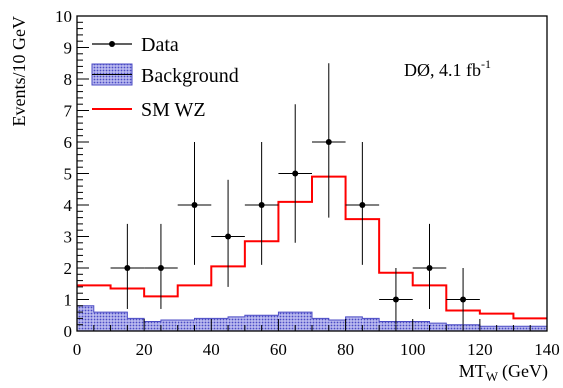 This screenshot has height=388, width=563. Describe the element at coordinates (345, 349) in the screenshot. I see `x-tick-label: 80` at that location.